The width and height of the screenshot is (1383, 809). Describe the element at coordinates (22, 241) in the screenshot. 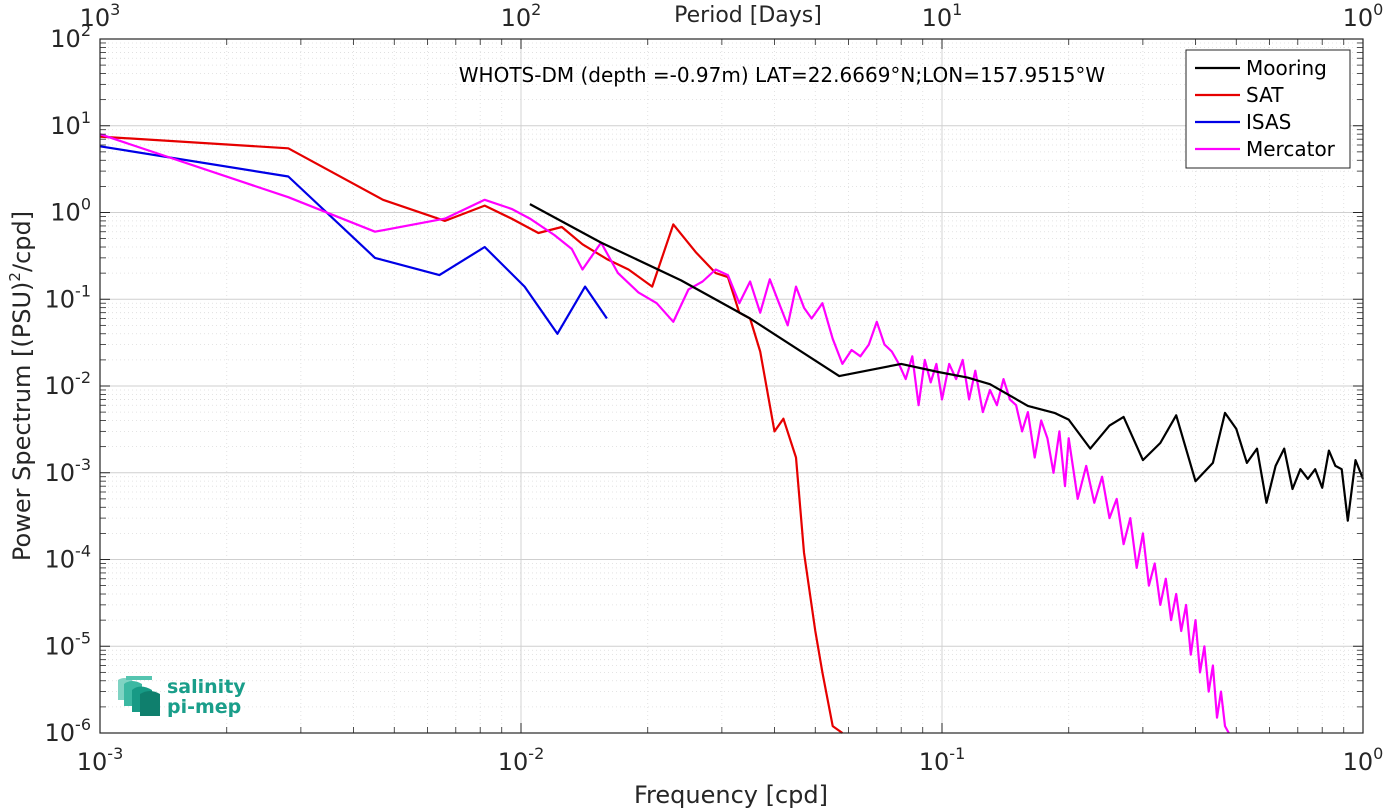

I see `y-axis-title-tail: /cpd]` at that location.